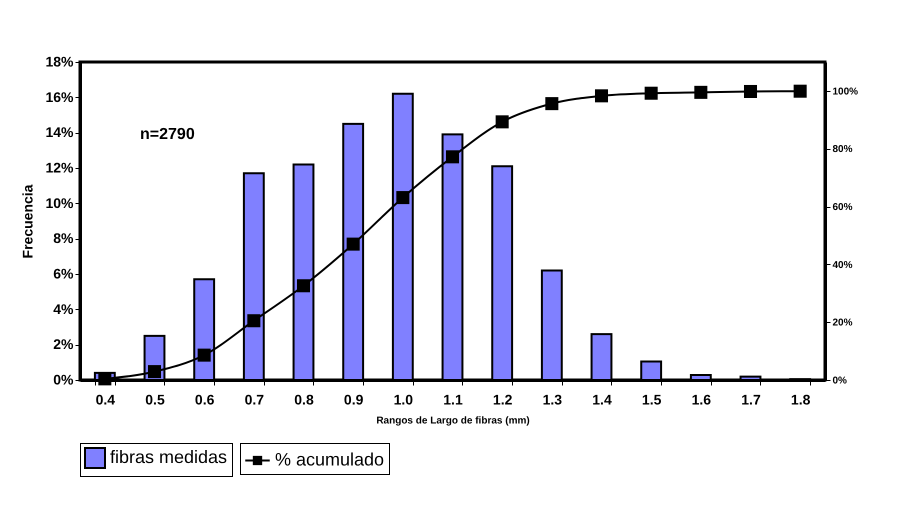 The height and width of the screenshot is (510, 912). Describe the element at coordinates (602, 400) in the screenshot. I see `x-tick-label: 1.4` at that location.